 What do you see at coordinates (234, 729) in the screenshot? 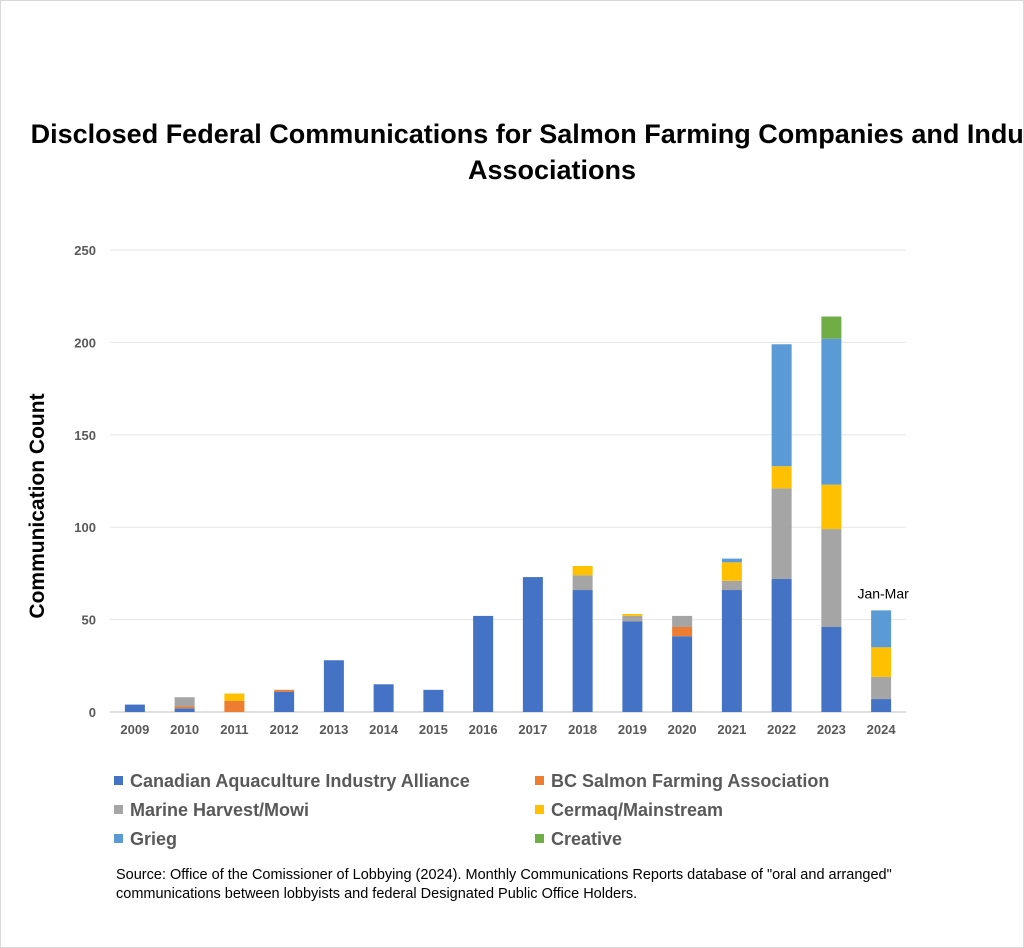
I see `x-tick-label-2011: 2011` at bounding box center [234, 729].